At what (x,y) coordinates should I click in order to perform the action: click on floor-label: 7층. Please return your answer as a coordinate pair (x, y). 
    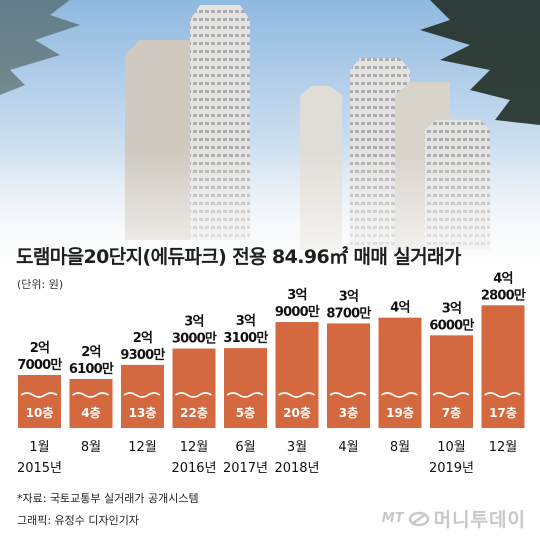
    Looking at the image, I should click on (451, 412).